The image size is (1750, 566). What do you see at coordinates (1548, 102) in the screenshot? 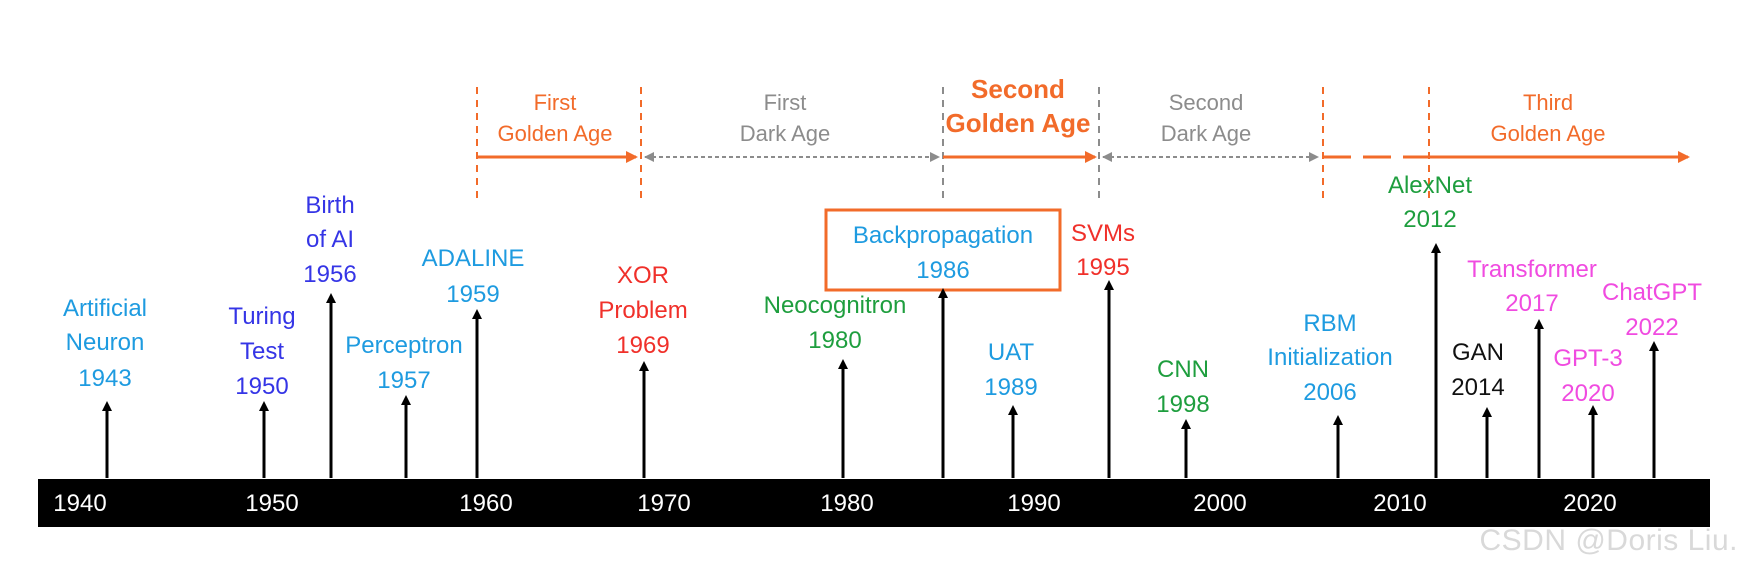
I see `era-label-third-golden-1: Third` at bounding box center [1548, 102].